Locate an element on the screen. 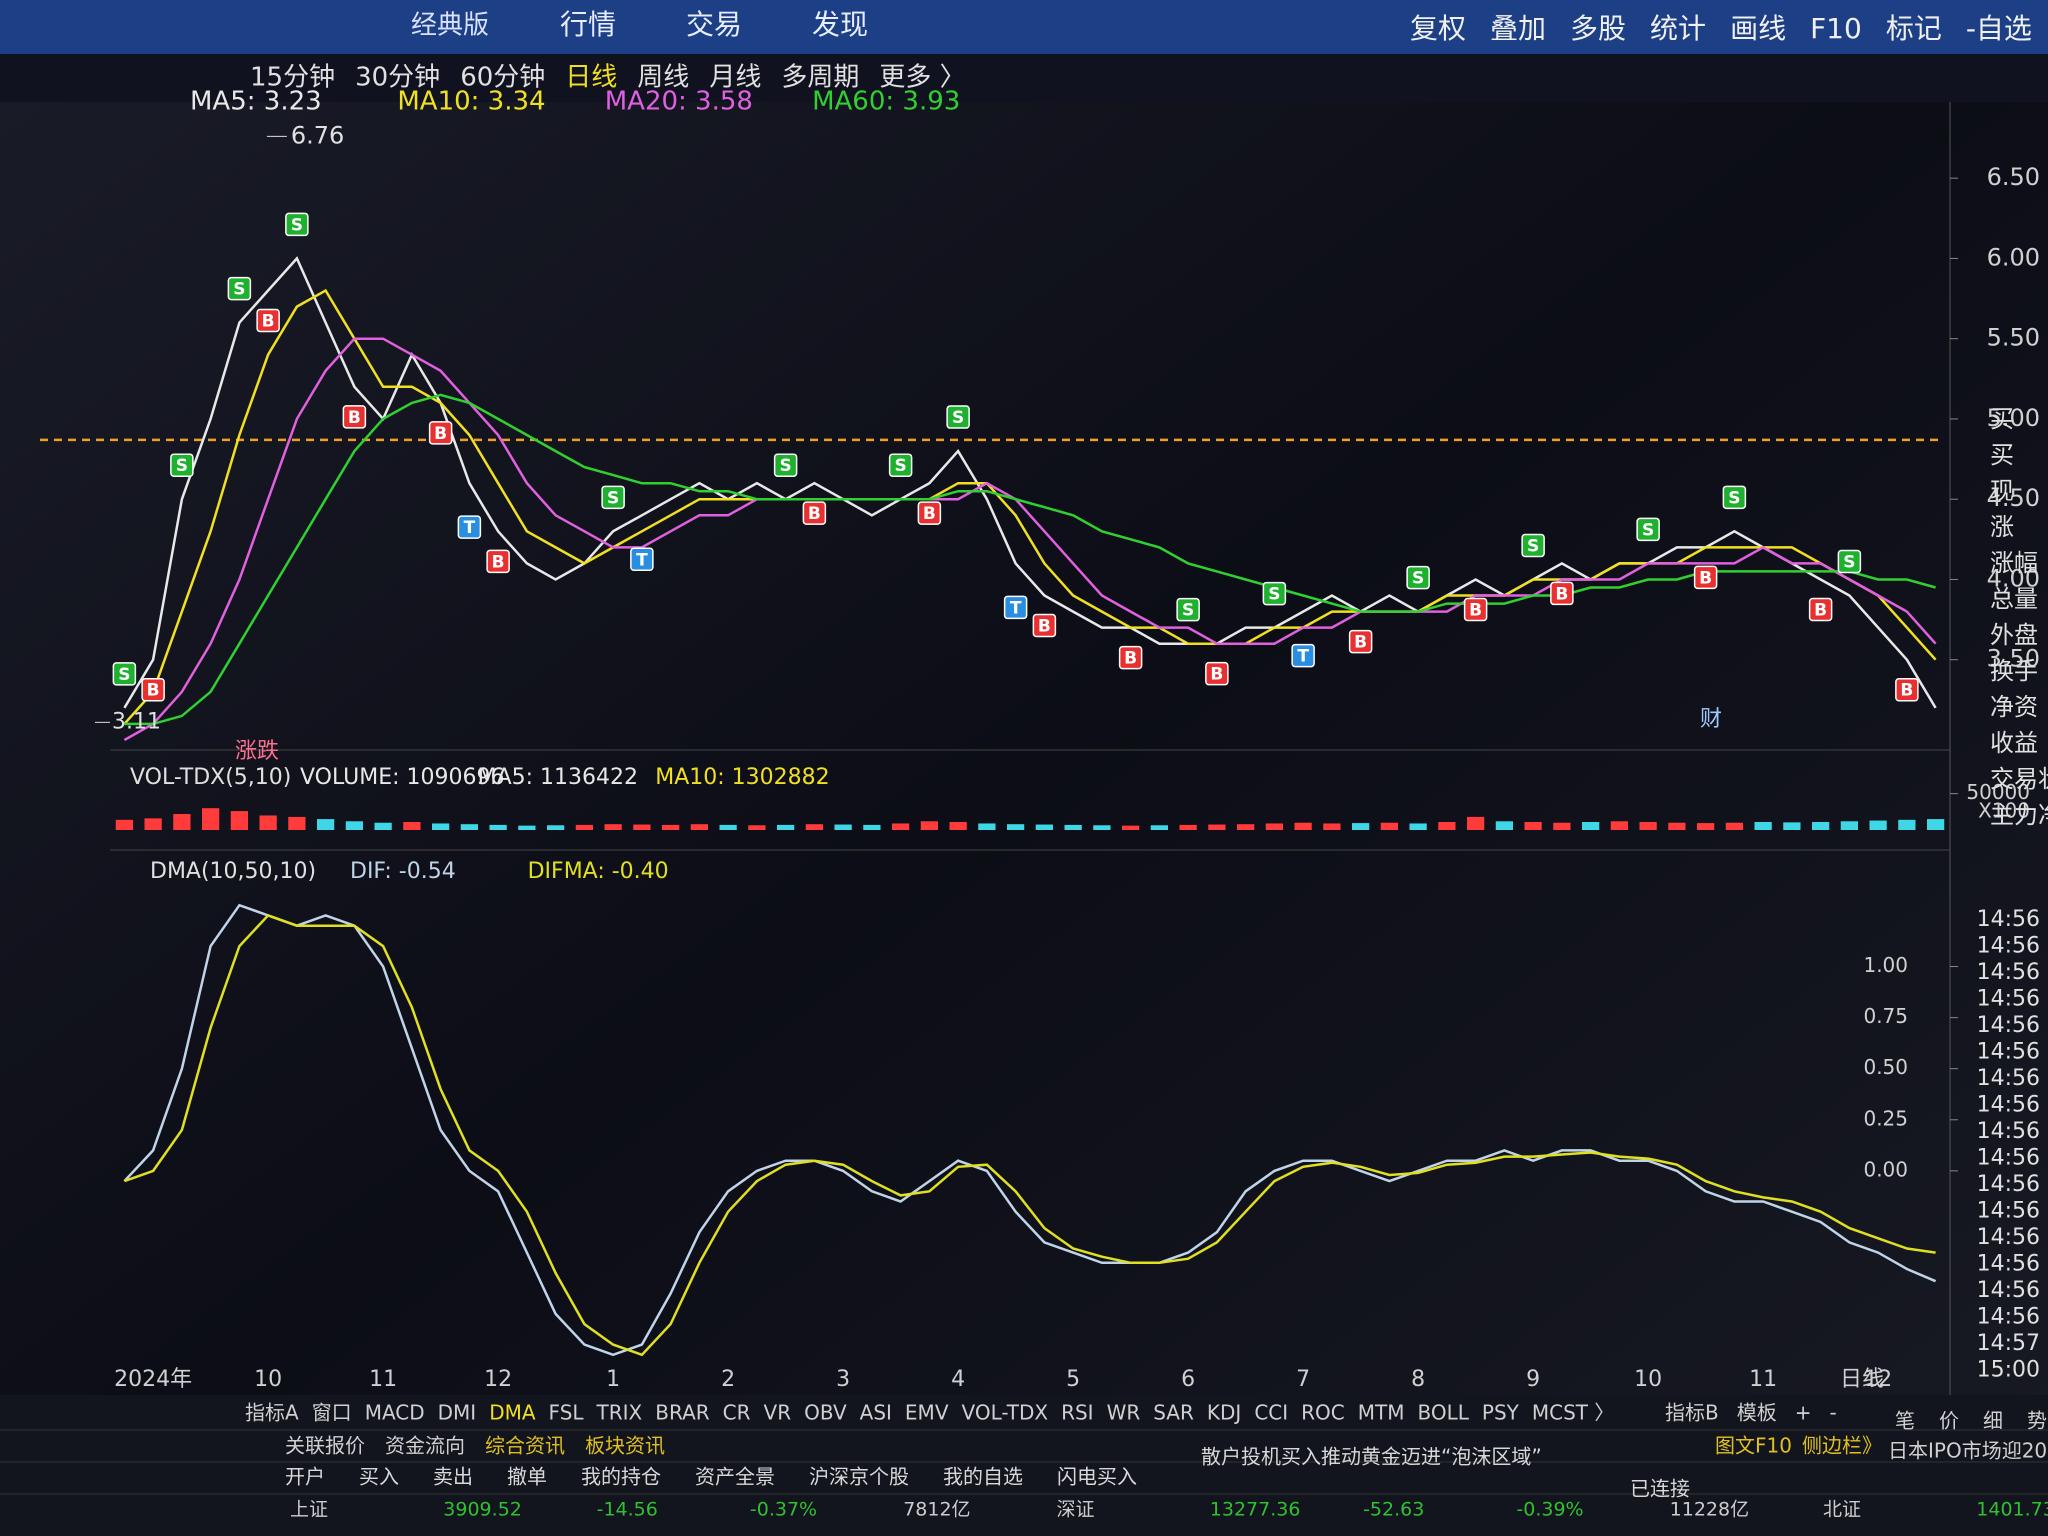  indicator-tab: MACD is located at coordinates (395, 1413).